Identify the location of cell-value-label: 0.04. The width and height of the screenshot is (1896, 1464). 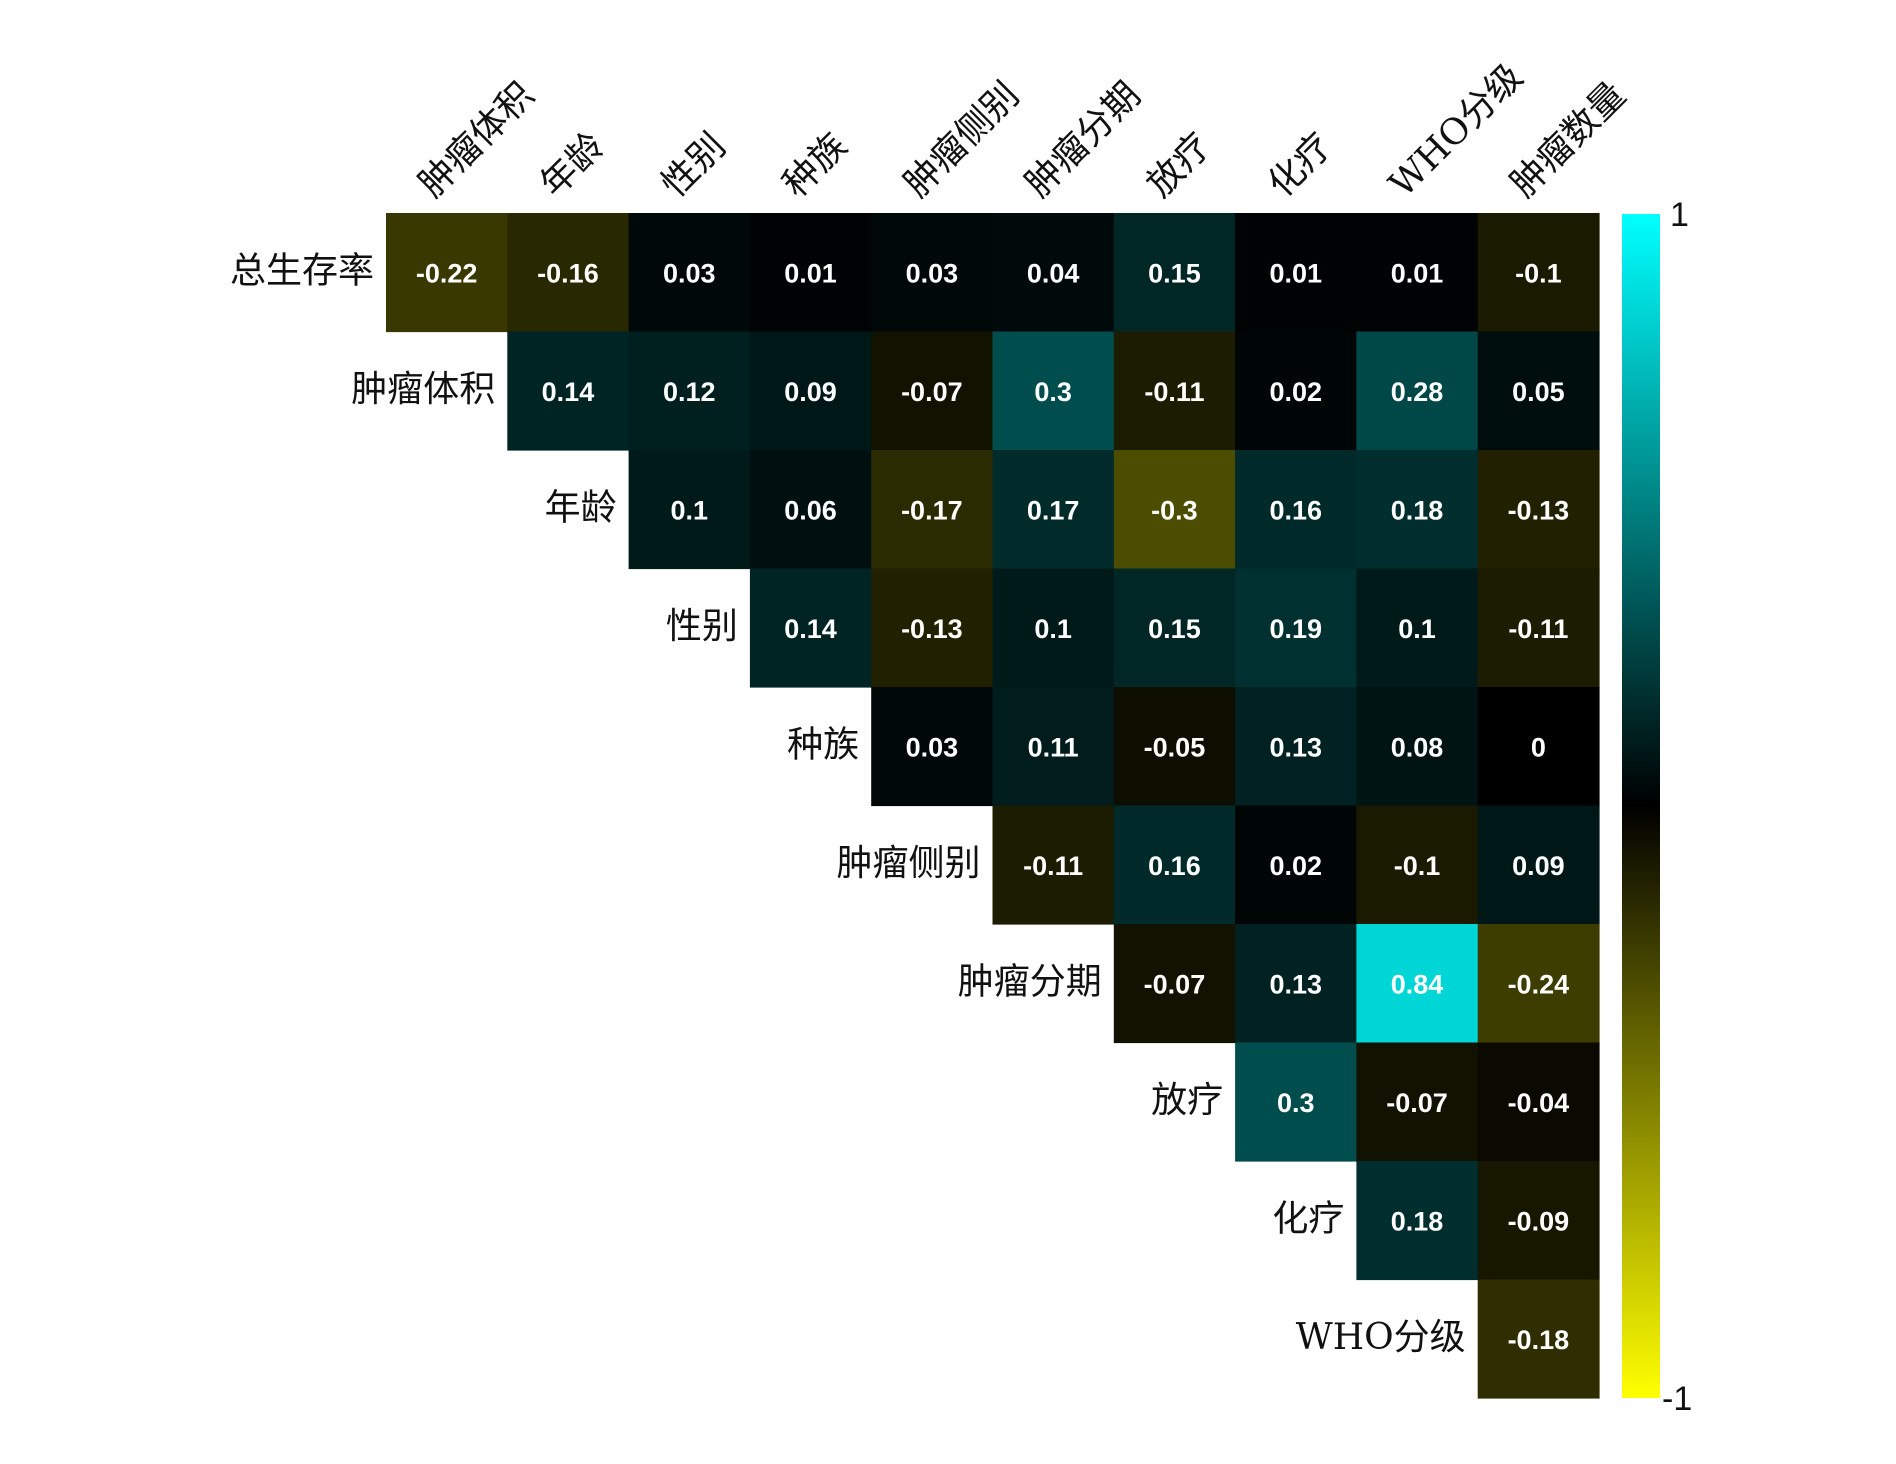
(1053, 273).